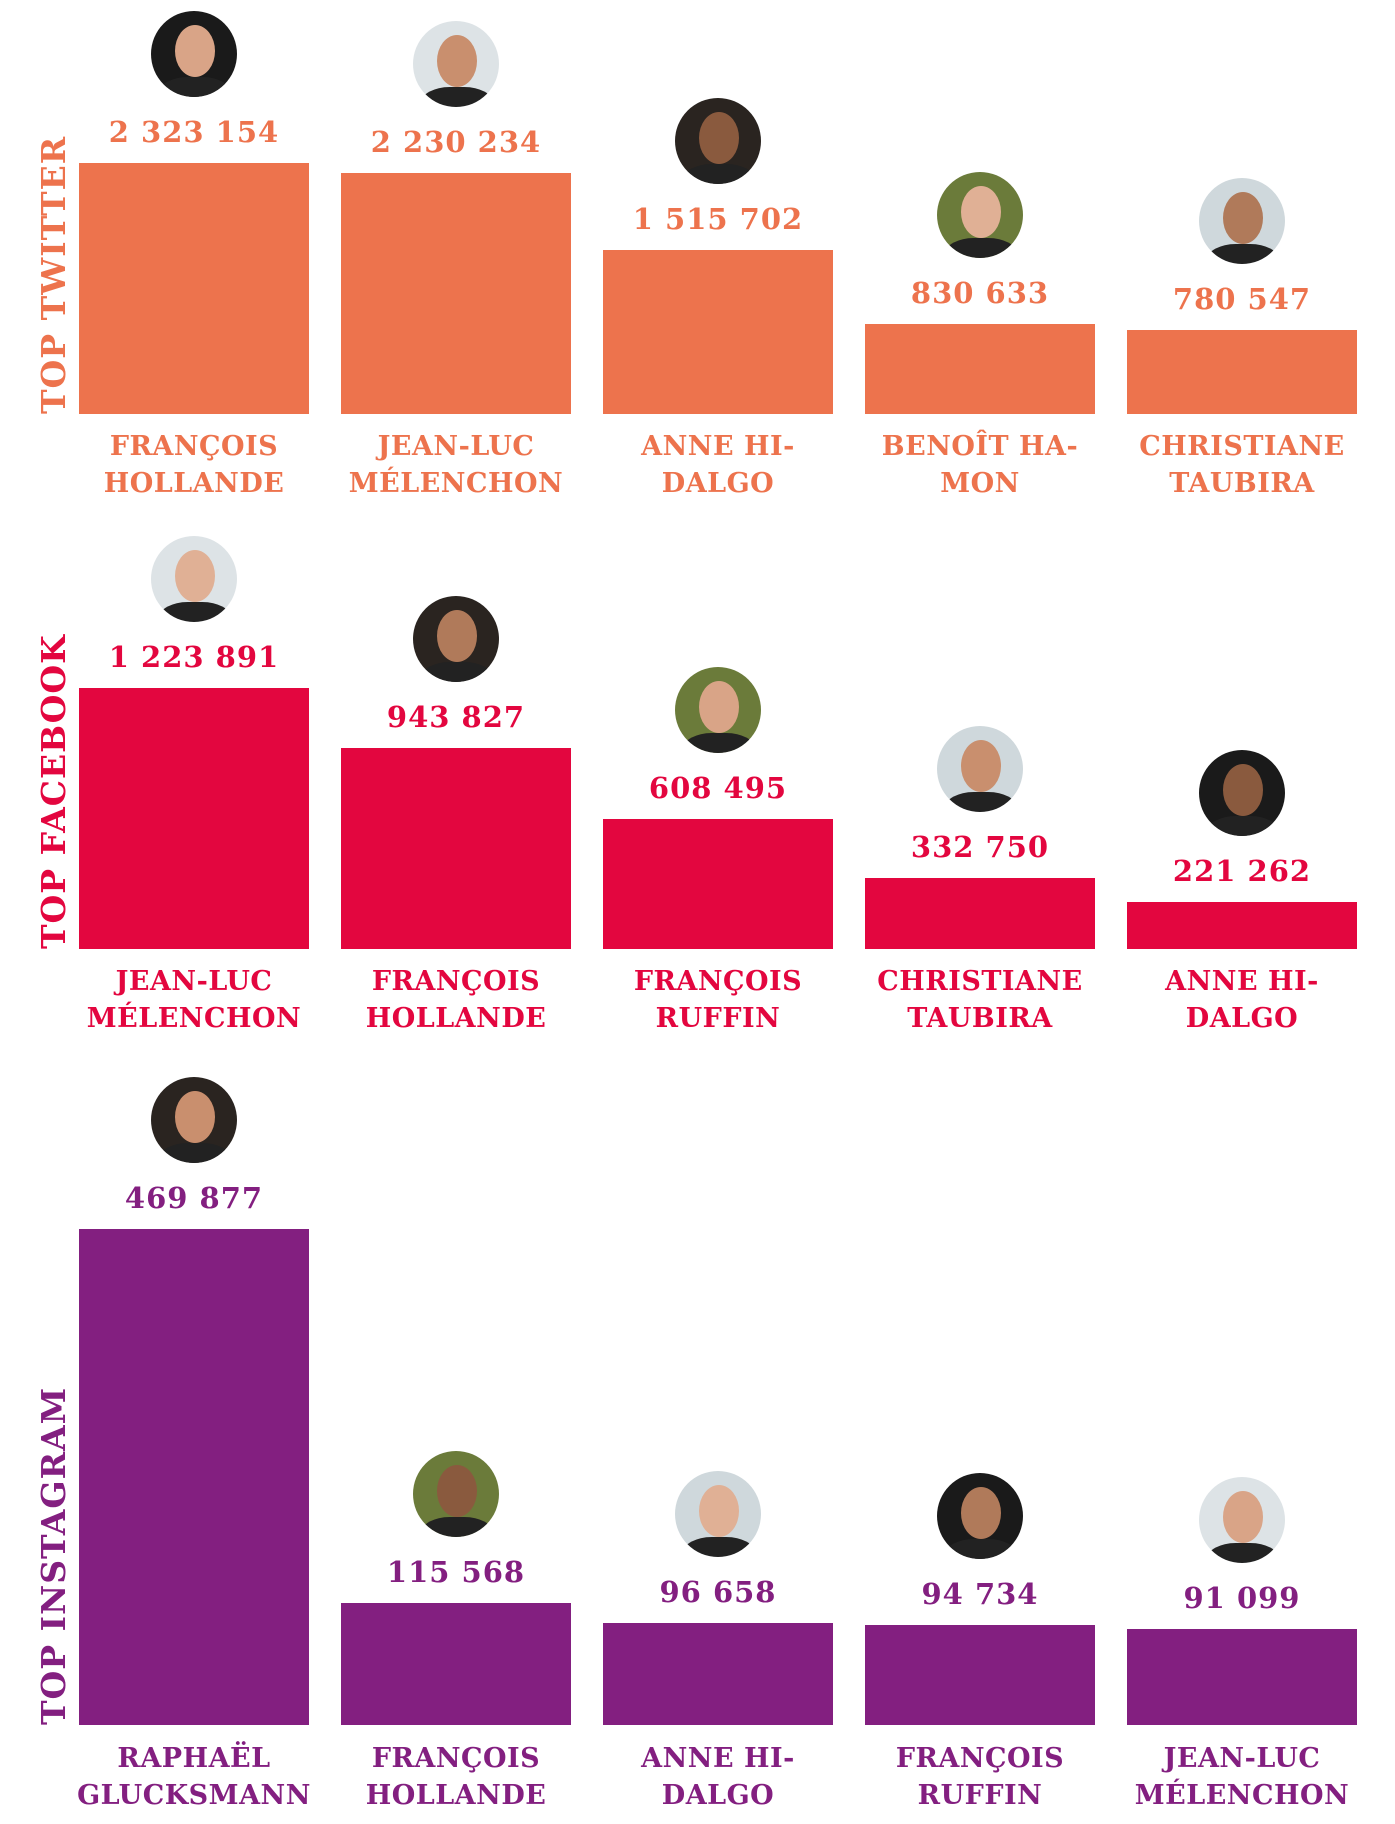 Image resolution: width=1395 pixels, height=1824 pixels. Describe the element at coordinates (194, 1758) in the screenshot. I see `category-label-line: RAPHAËL` at that location.